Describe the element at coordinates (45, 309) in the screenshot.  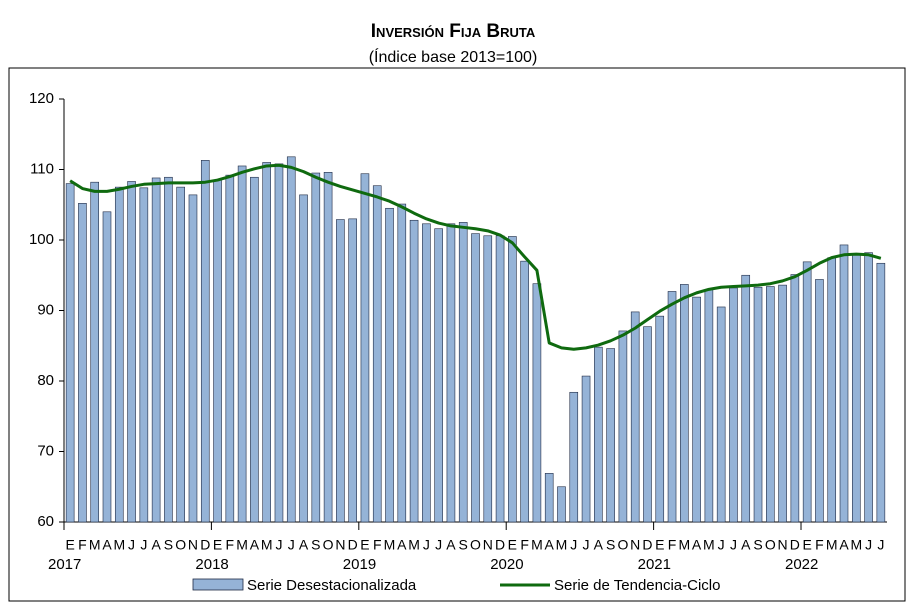
I see `y-tick-label: 90` at that location.